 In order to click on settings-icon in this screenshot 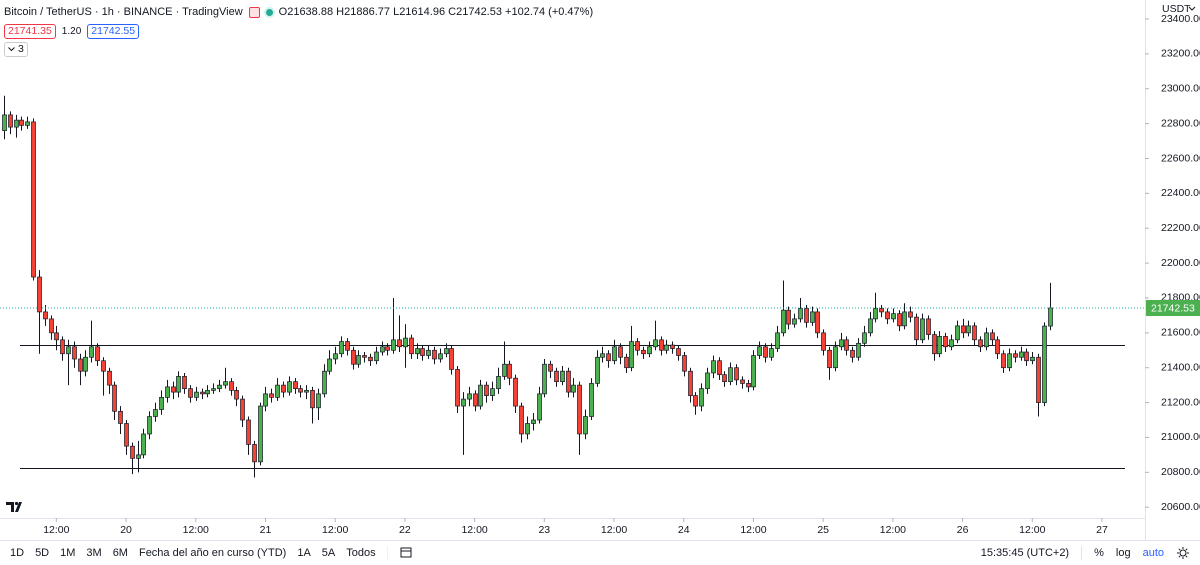, I will do `click(1183, 553)`.